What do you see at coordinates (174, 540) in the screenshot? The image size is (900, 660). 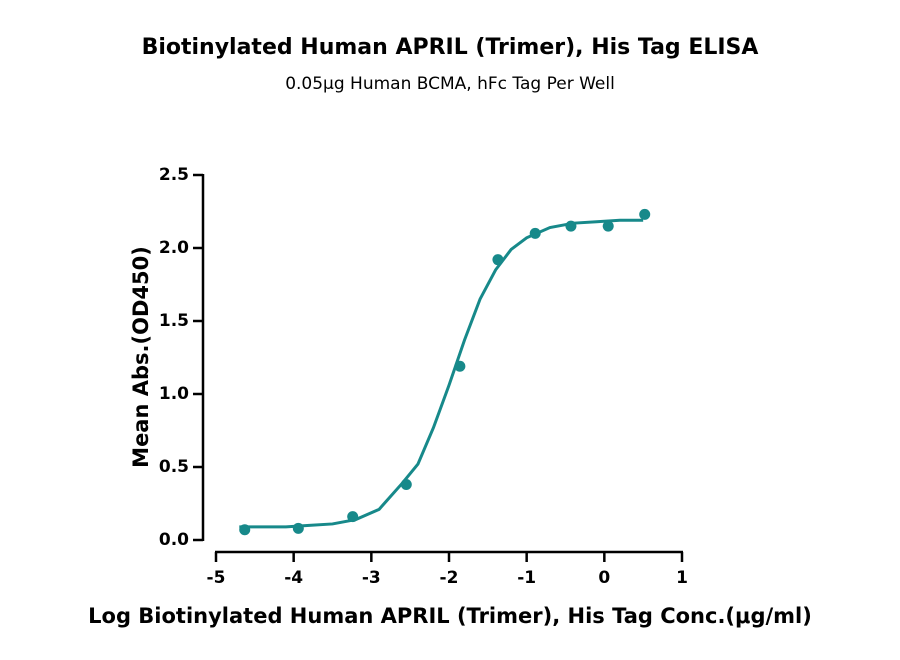 I see `y-tick-label: 0.0` at bounding box center [174, 540].